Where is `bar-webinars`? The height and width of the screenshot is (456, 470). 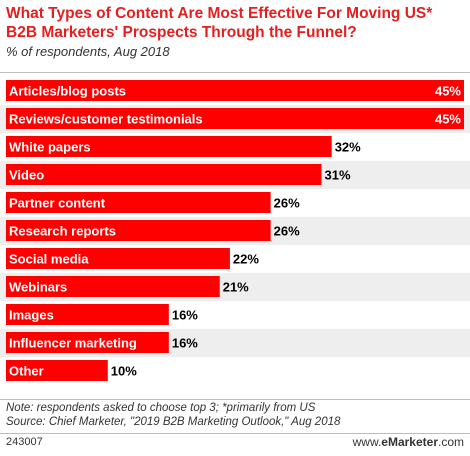
bar-webinars is located at coordinates (113, 286).